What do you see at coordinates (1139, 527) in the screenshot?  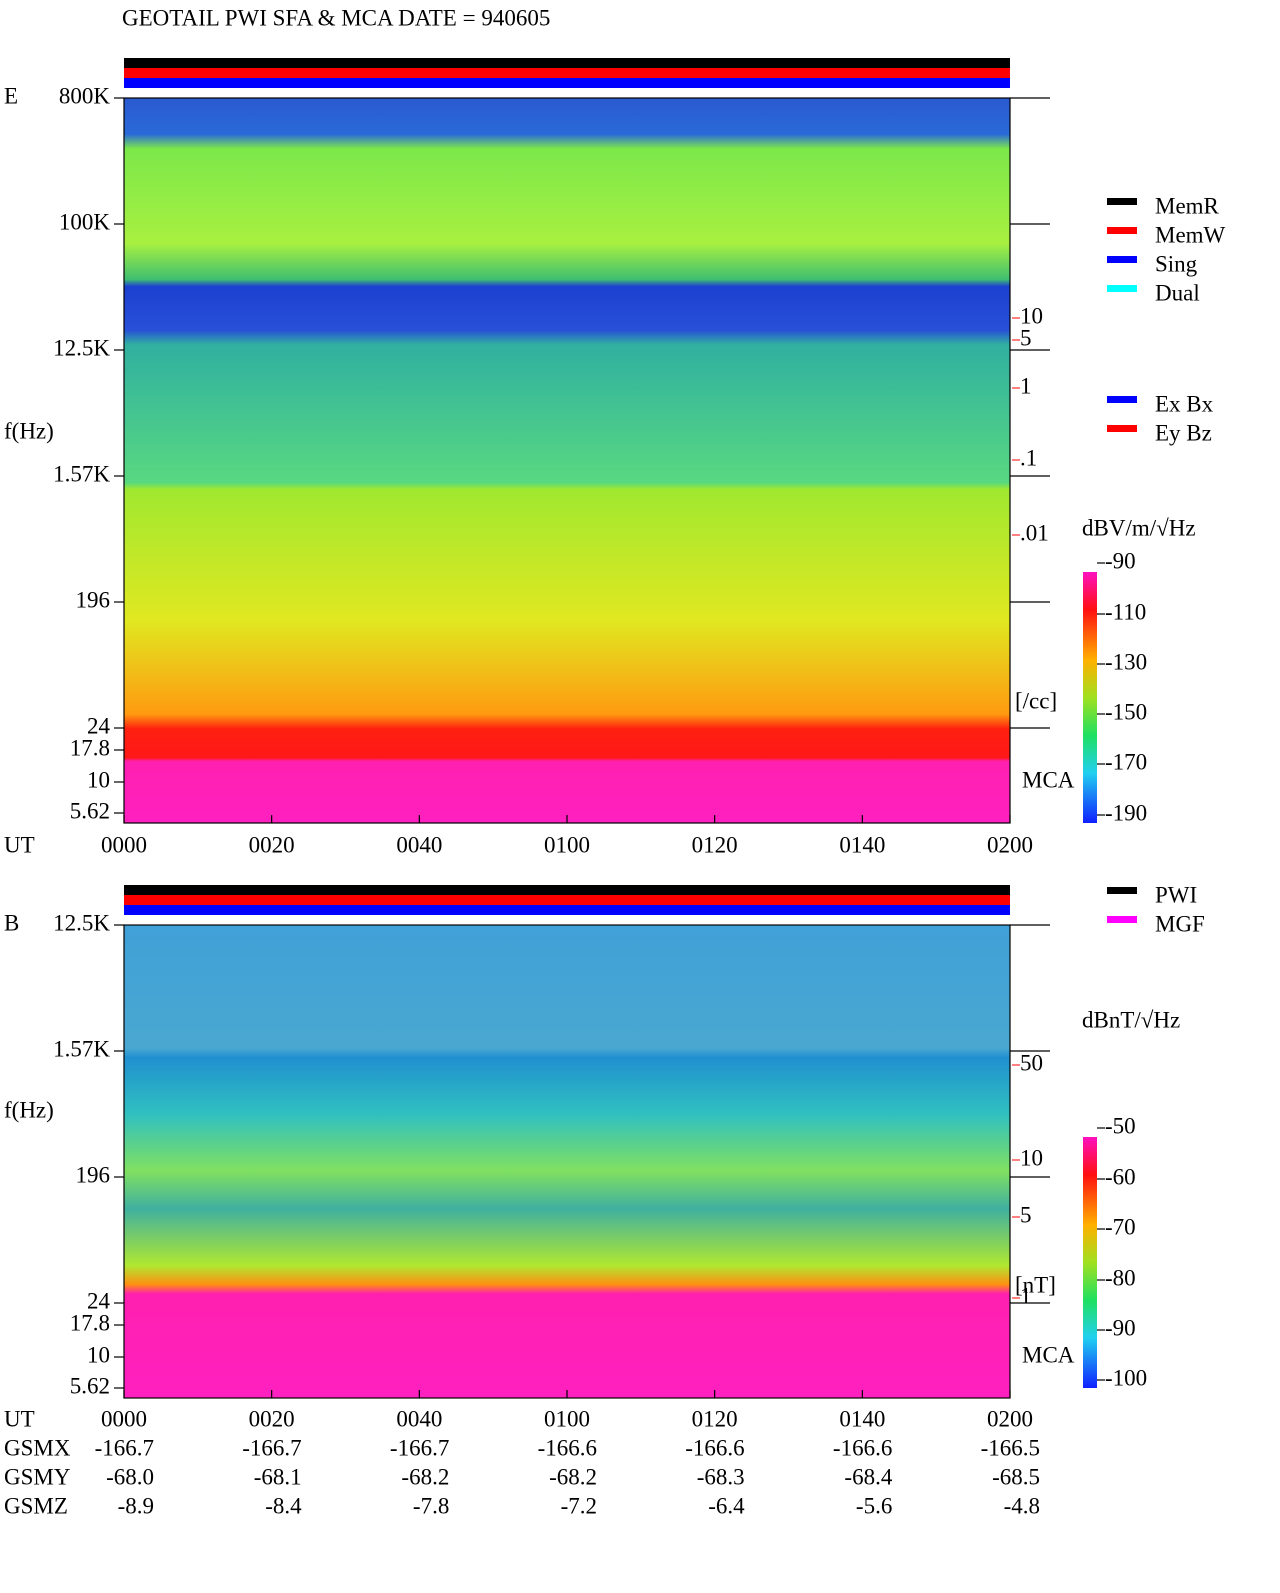 I see `colorbar-unit: dBV/m/√Hz` at bounding box center [1139, 527].